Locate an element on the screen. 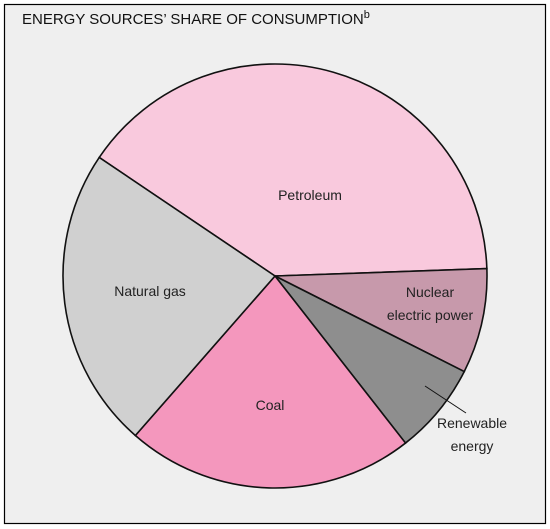 This screenshot has width=550, height=529. label-line: Renewable is located at coordinates (472, 423).